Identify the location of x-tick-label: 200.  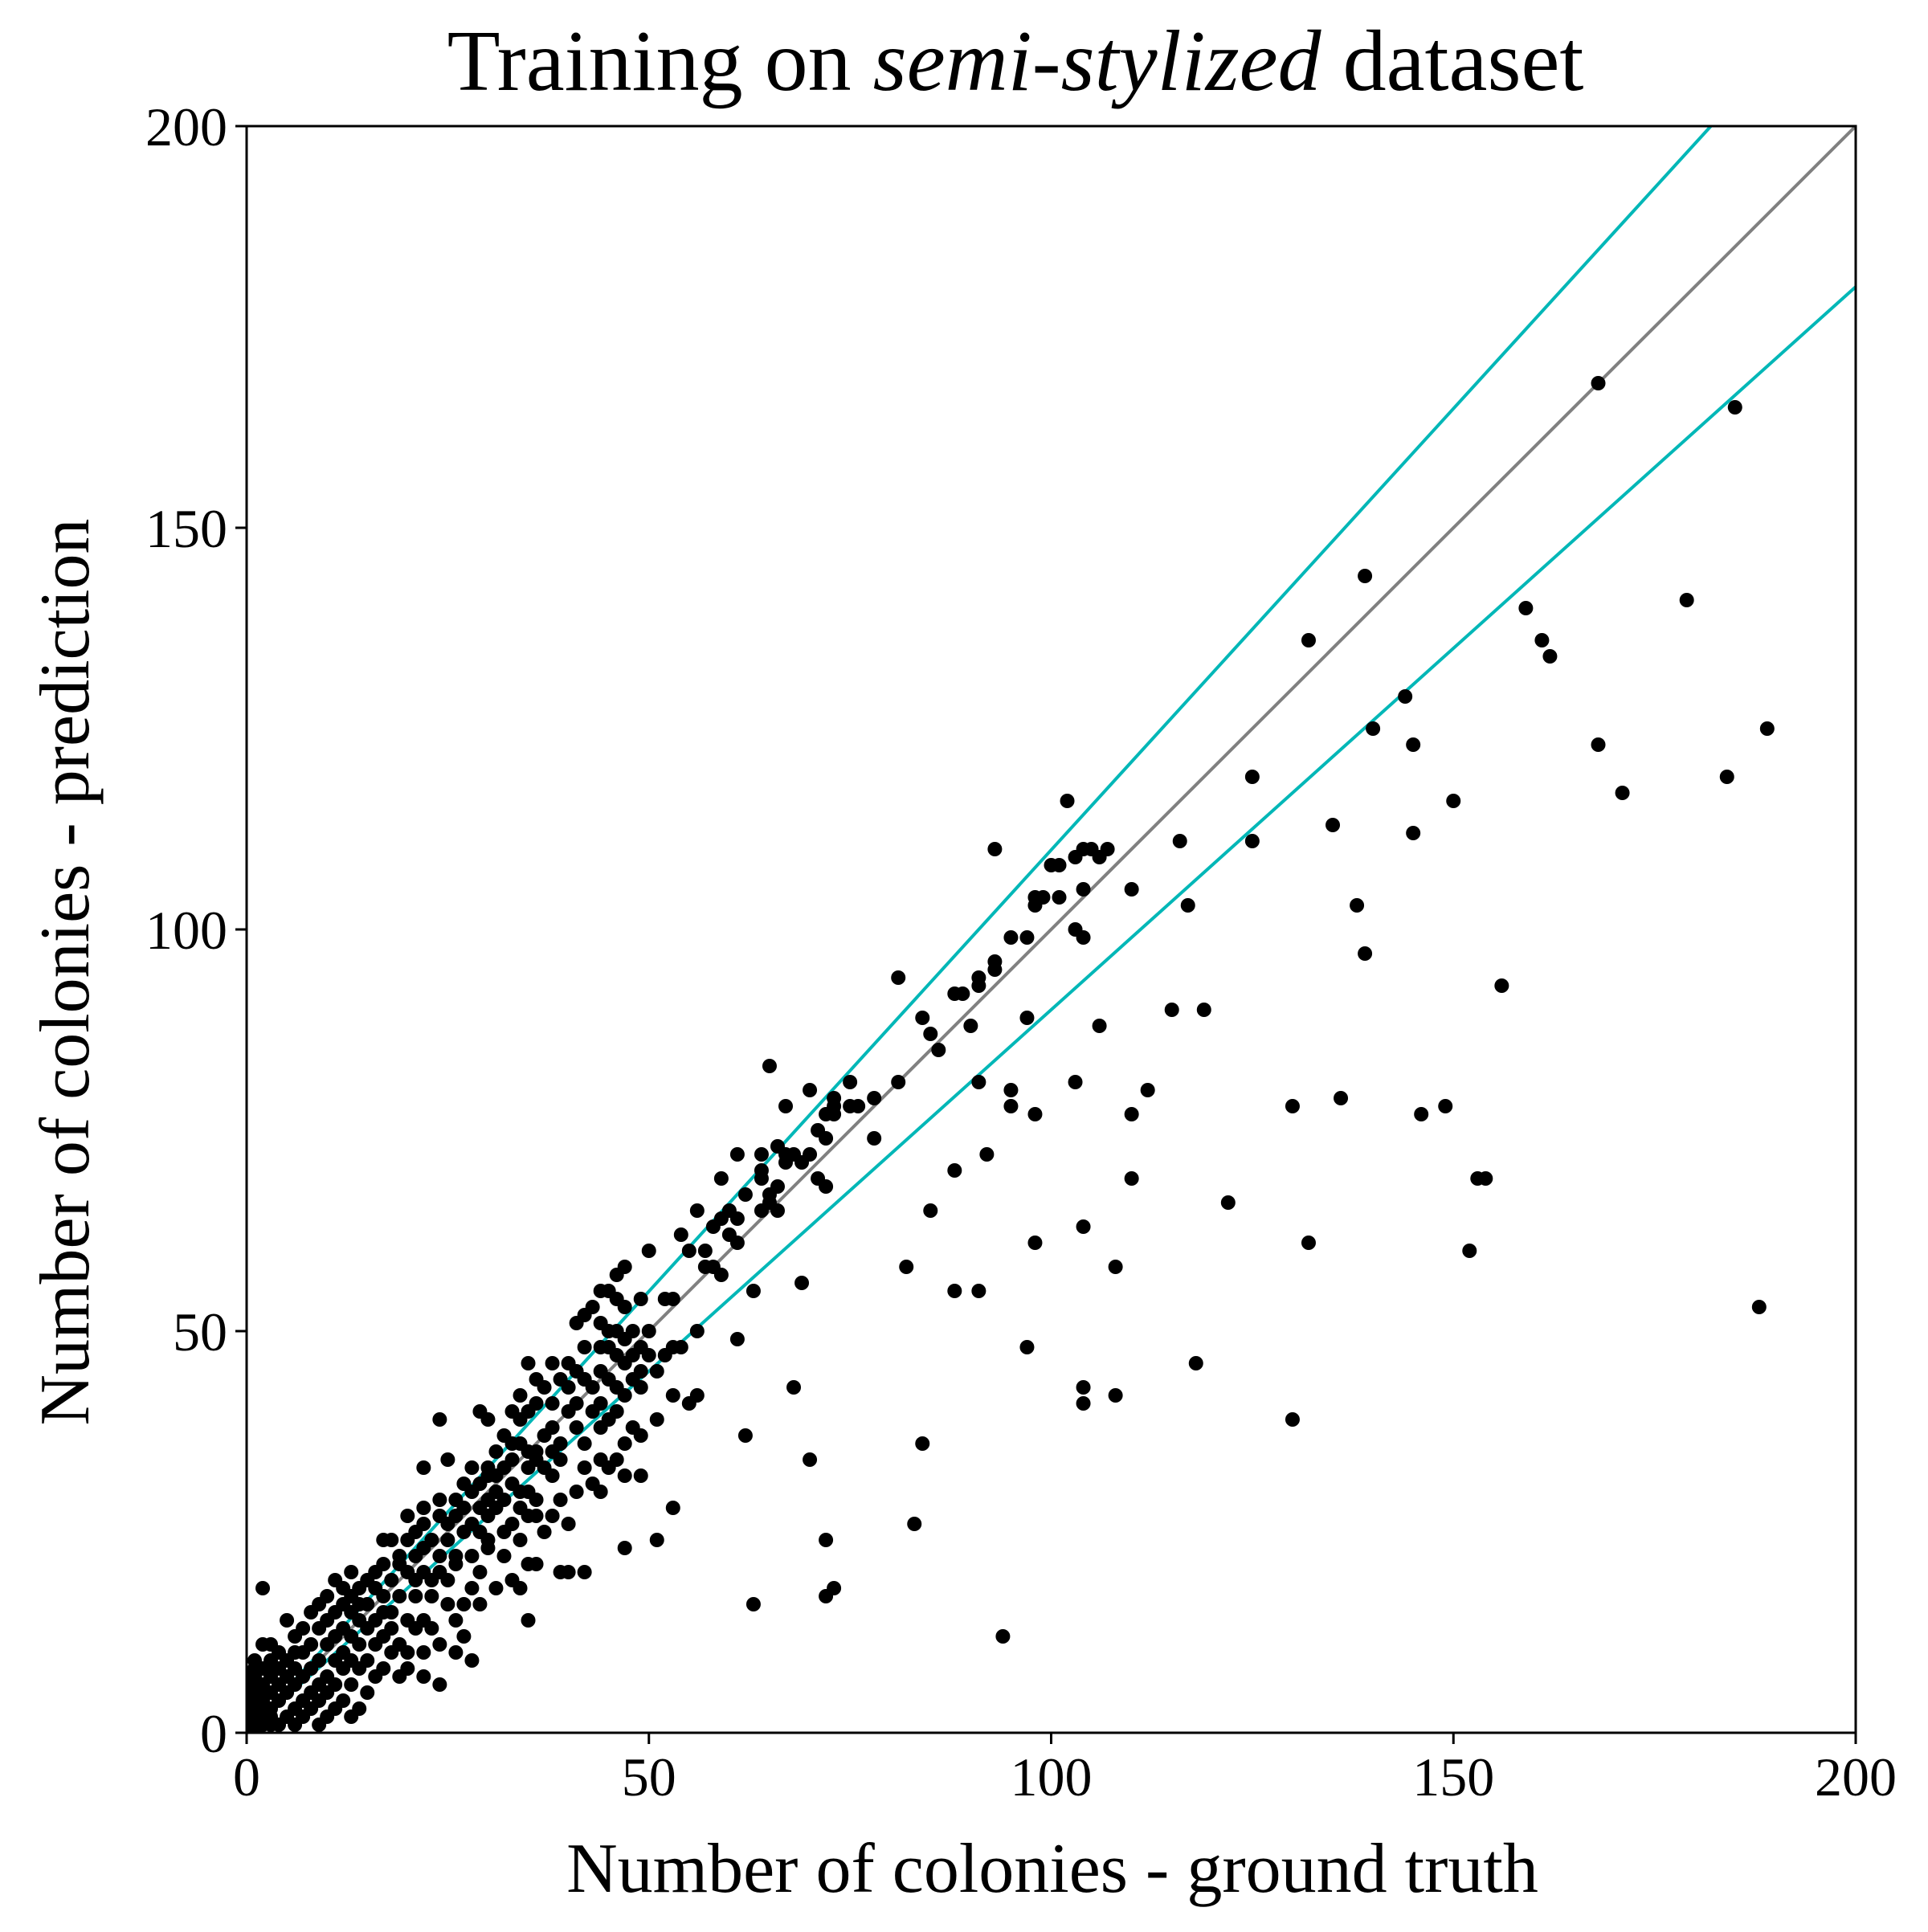
(1856, 1777).